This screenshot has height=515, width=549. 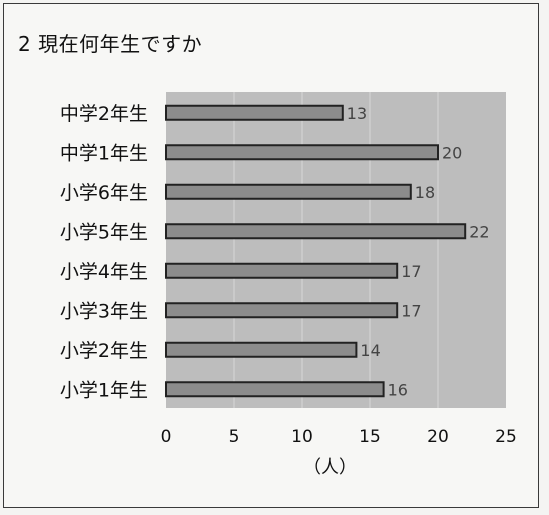 What do you see at coordinates (370, 437) in the screenshot?
I see `x-tick-label: 15` at bounding box center [370, 437].